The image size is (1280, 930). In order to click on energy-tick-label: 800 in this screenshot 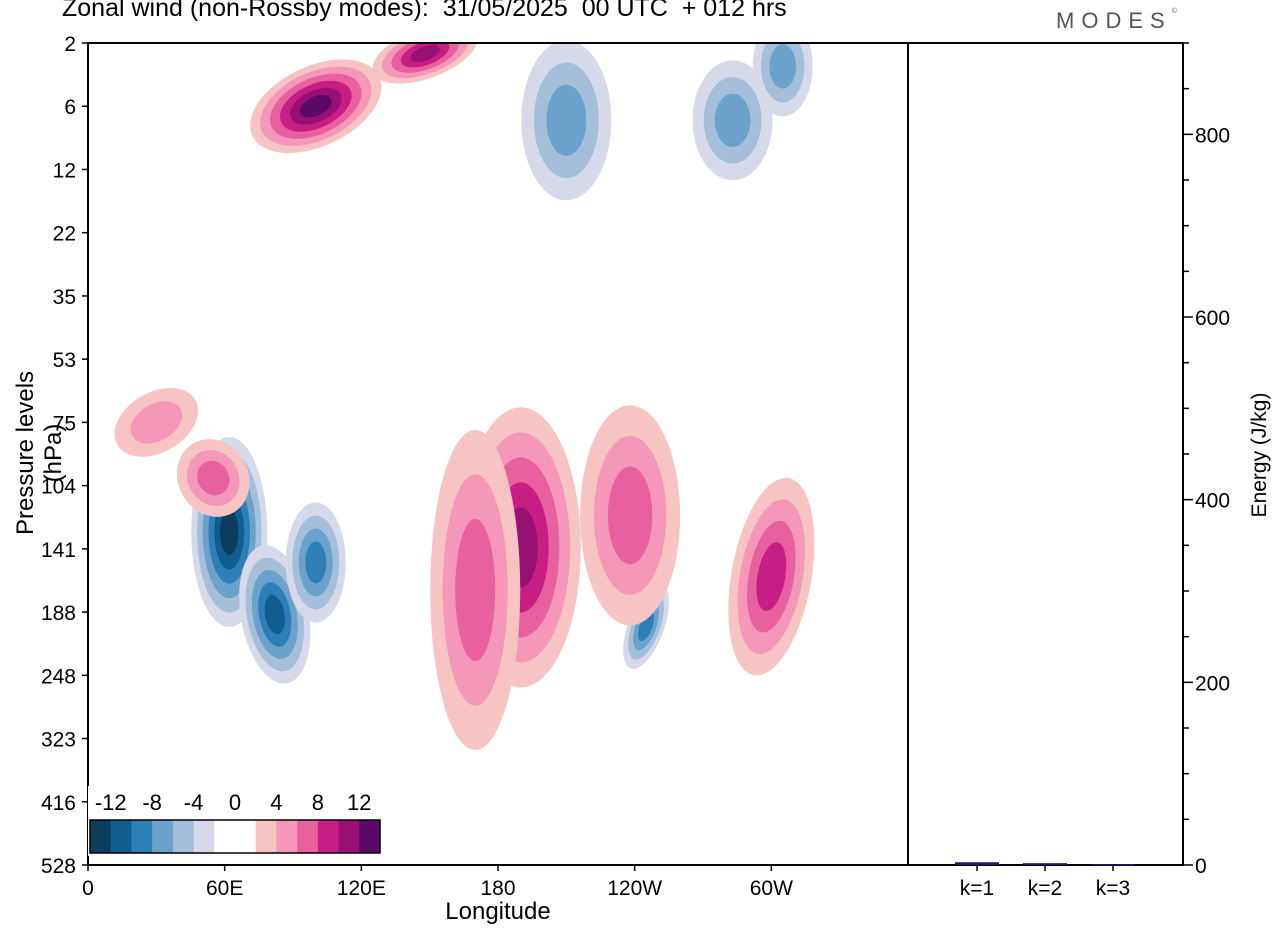, I will do `click(1212, 135)`.